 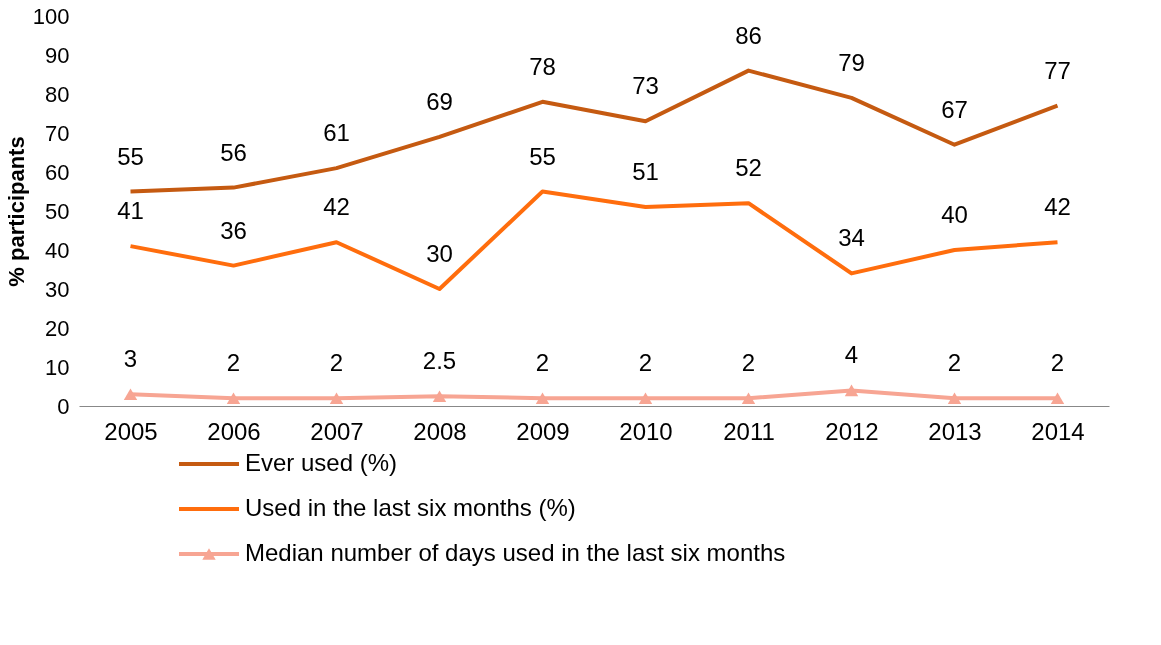 I want to click on y-tick-label: 50, so click(x=57, y=211).